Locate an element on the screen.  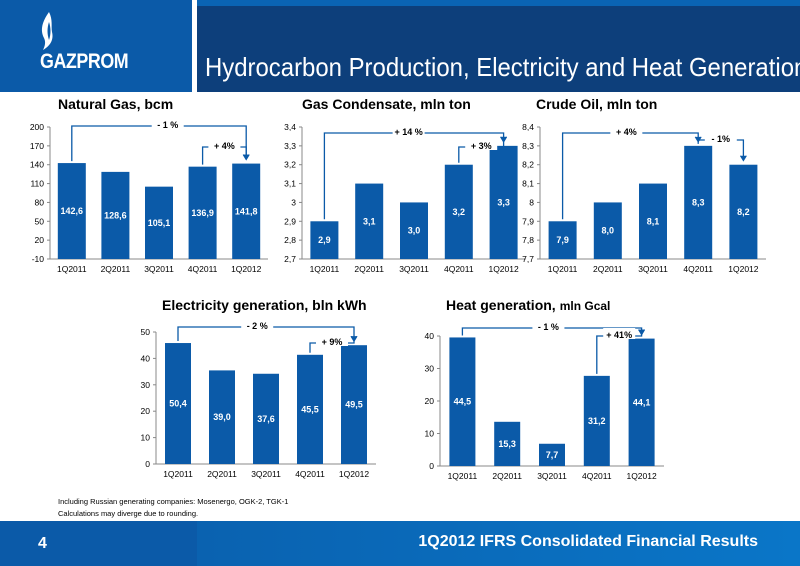
bar-value-label: 50,4 is located at coordinates (178, 404).